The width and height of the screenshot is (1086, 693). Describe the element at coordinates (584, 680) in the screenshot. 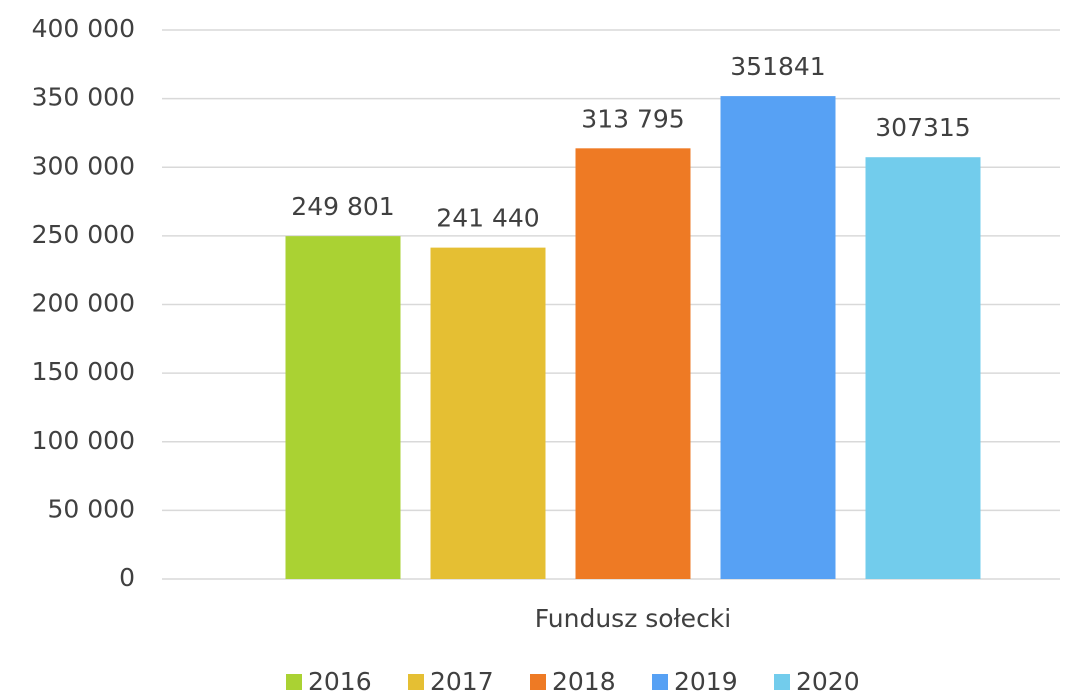

I see `legend-label: 2018` at that location.